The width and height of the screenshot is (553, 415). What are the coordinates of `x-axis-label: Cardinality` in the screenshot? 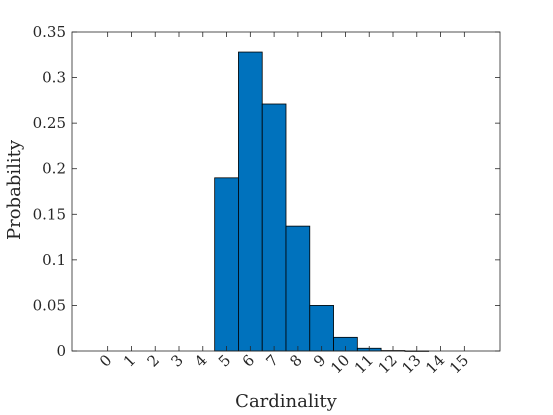 It's located at (286, 401).